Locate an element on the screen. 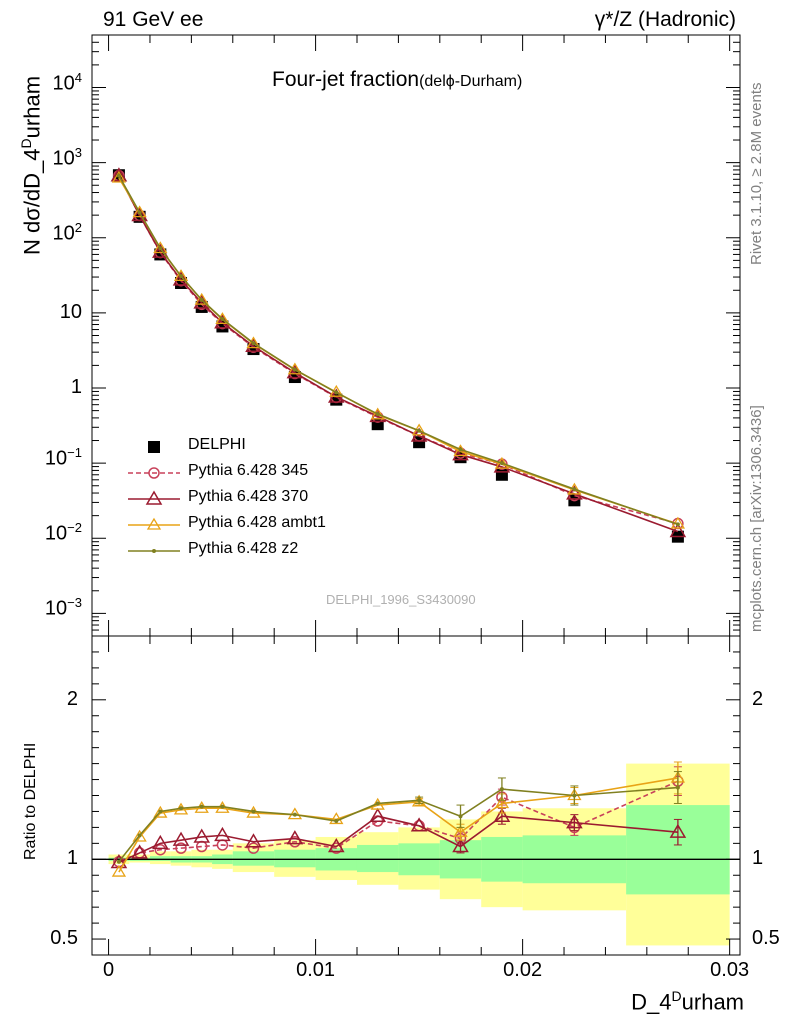 Image resolution: width=786 pixels, height=1024 pixels. y-tick-label: 10⁴ is located at coordinates (67, 83).